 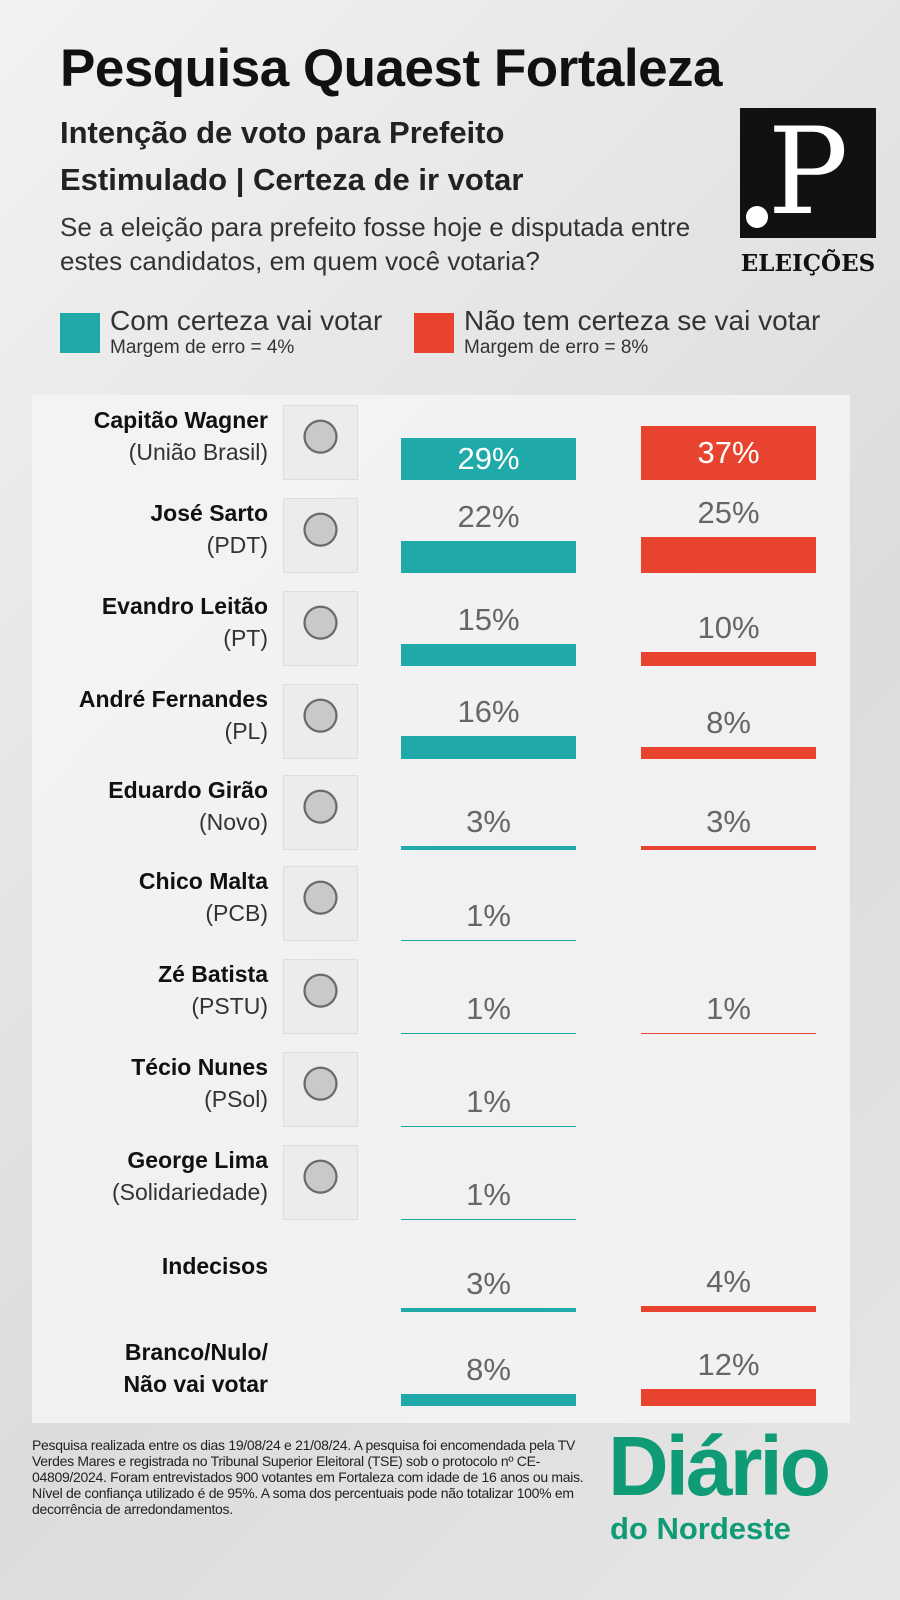 What do you see at coordinates (700, 1528) in the screenshot?
I see `diario-logo-sub: do Nordeste` at bounding box center [700, 1528].